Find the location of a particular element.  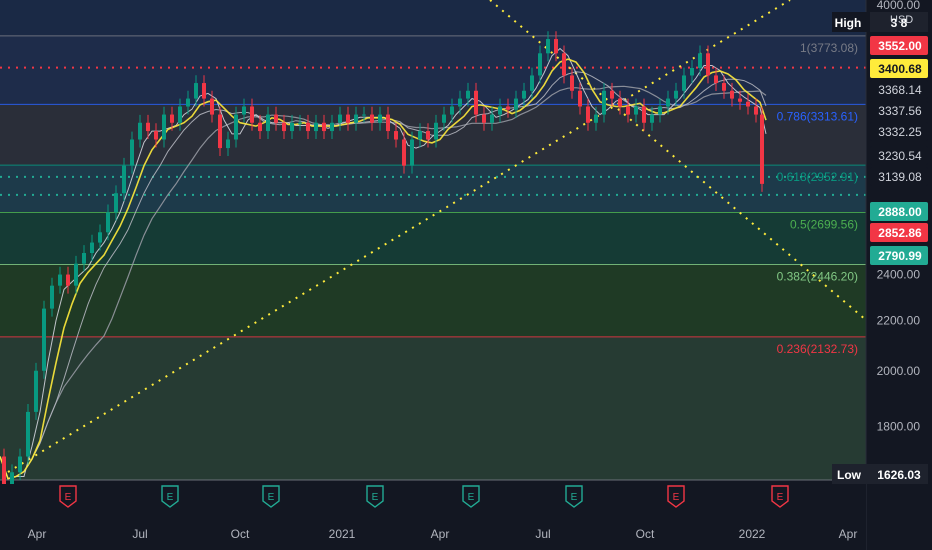

y-tick-label: 2200.00 is located at coordinates (899, 320).